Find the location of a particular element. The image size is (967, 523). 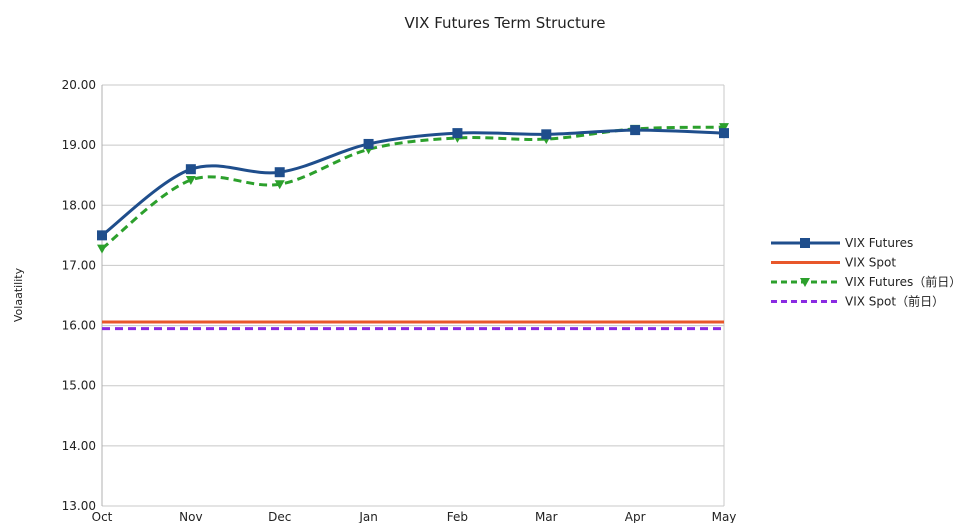

y-tick-label: 18.00 is located at coordinates (79, 205).